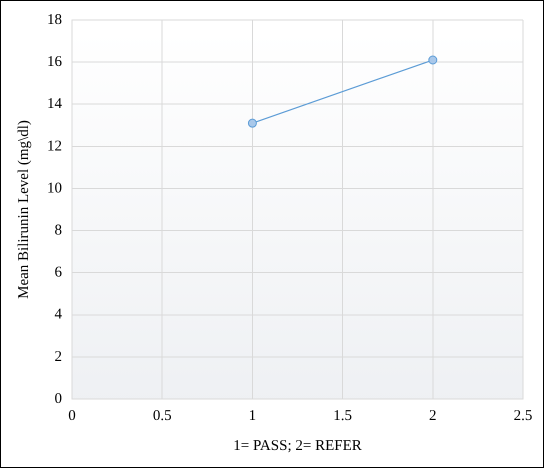 Image resolution: width=544 pixels, height=468 pixels. What do you see at coordinates (72, 416) in the screenshot?
I see `x-tick-label: 0` at bounding box center [72, 416].